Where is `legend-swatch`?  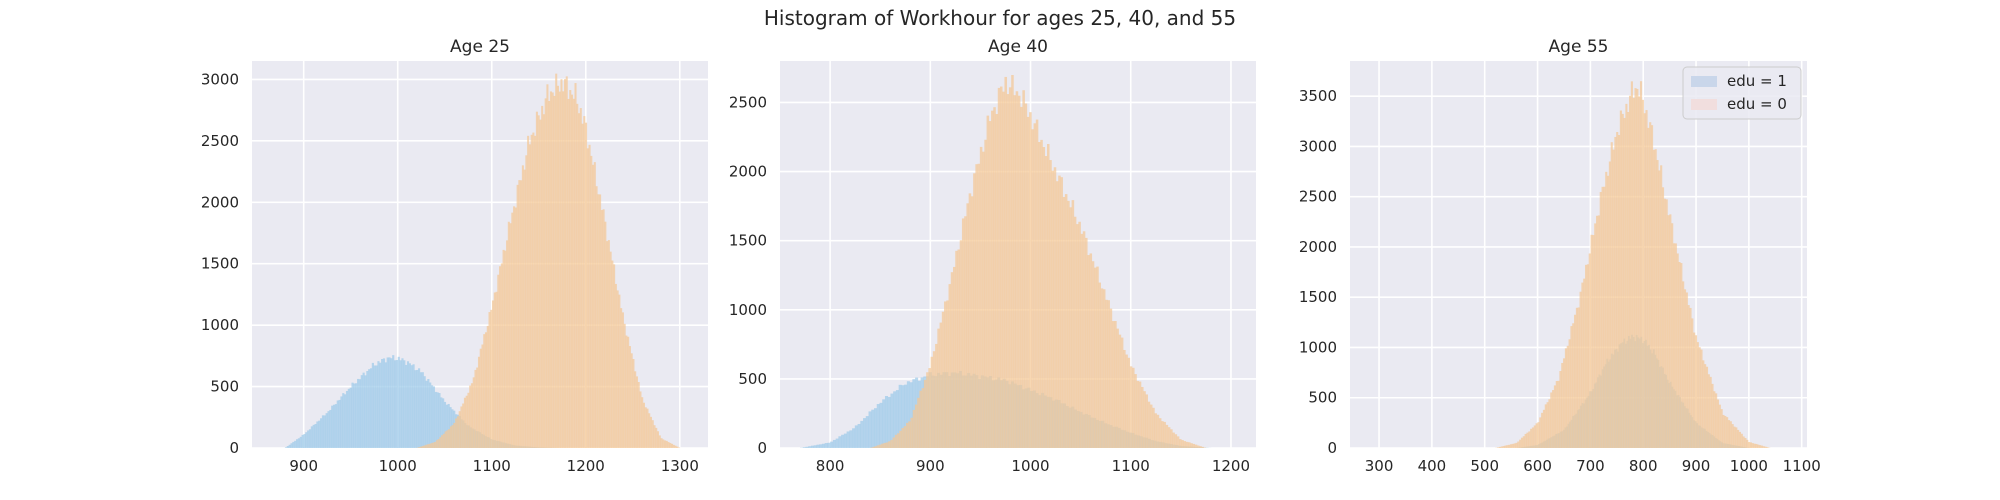 legend-swatch is located at coordinates (1704, 104).